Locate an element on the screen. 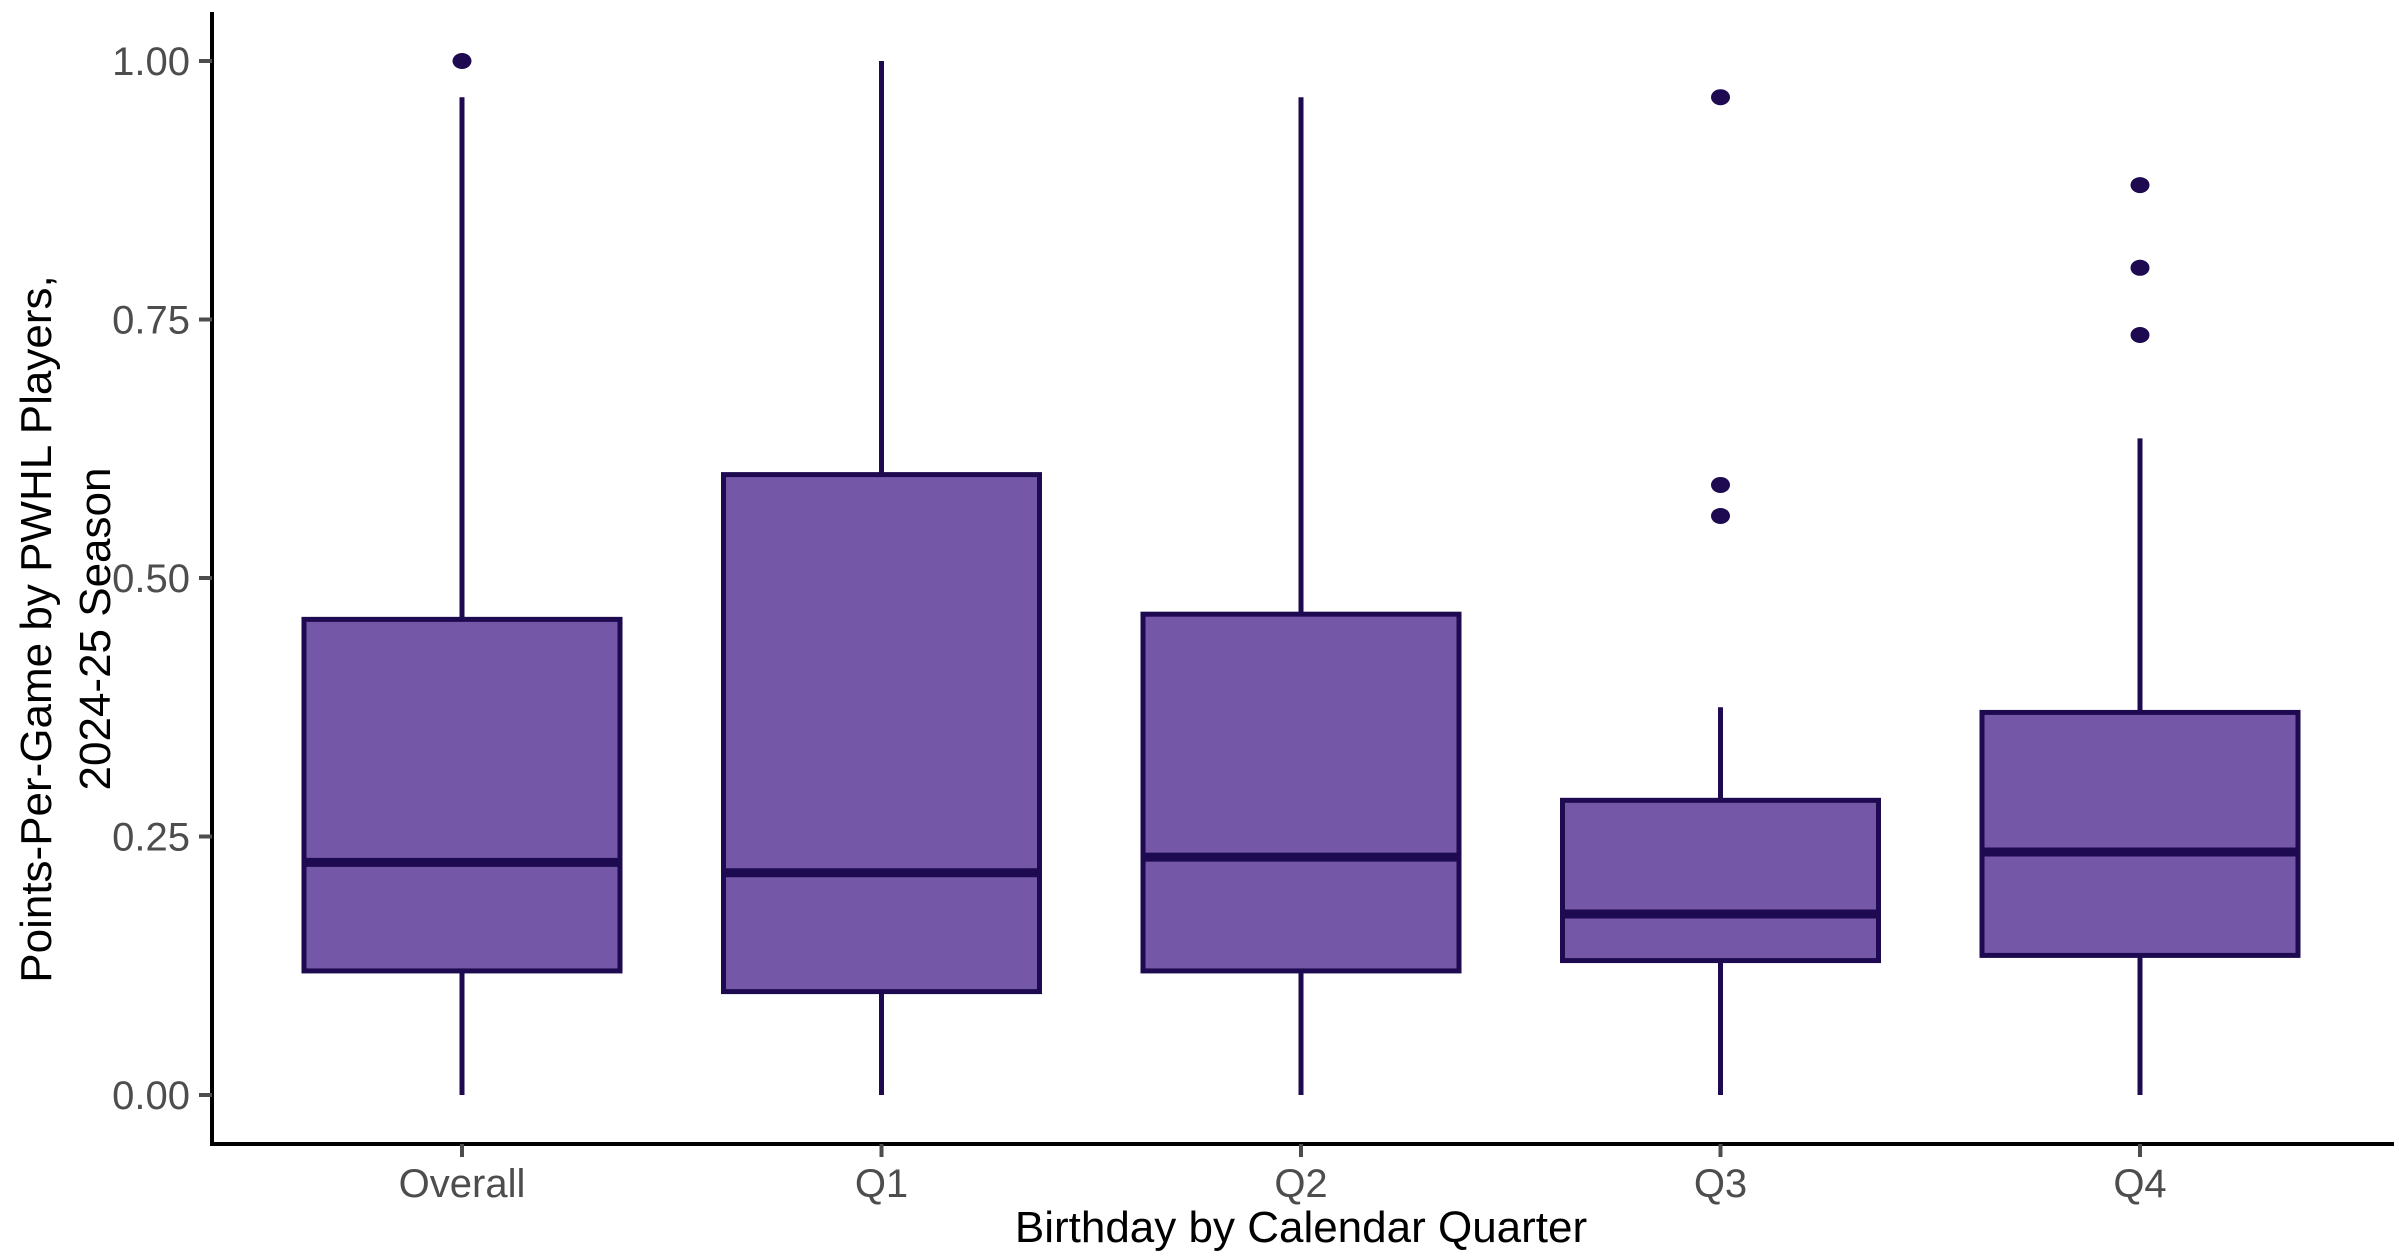  x-tick-label: Q2 is located at coordinates (1300, 1184).